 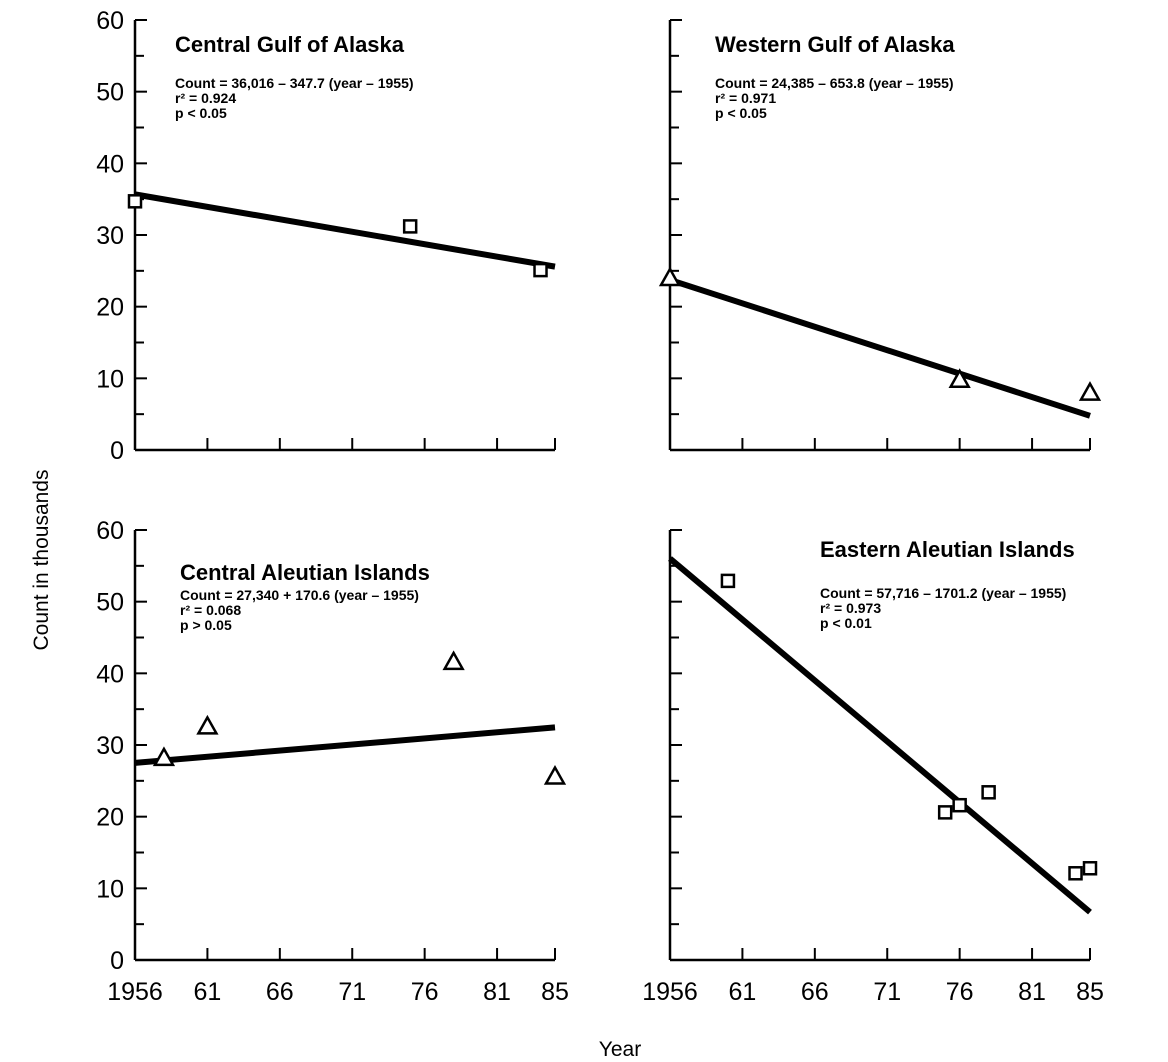 I want to click on regression-equation: Count = 36,016 – 347.7 (year – 1955), so click(x=294, y=83).